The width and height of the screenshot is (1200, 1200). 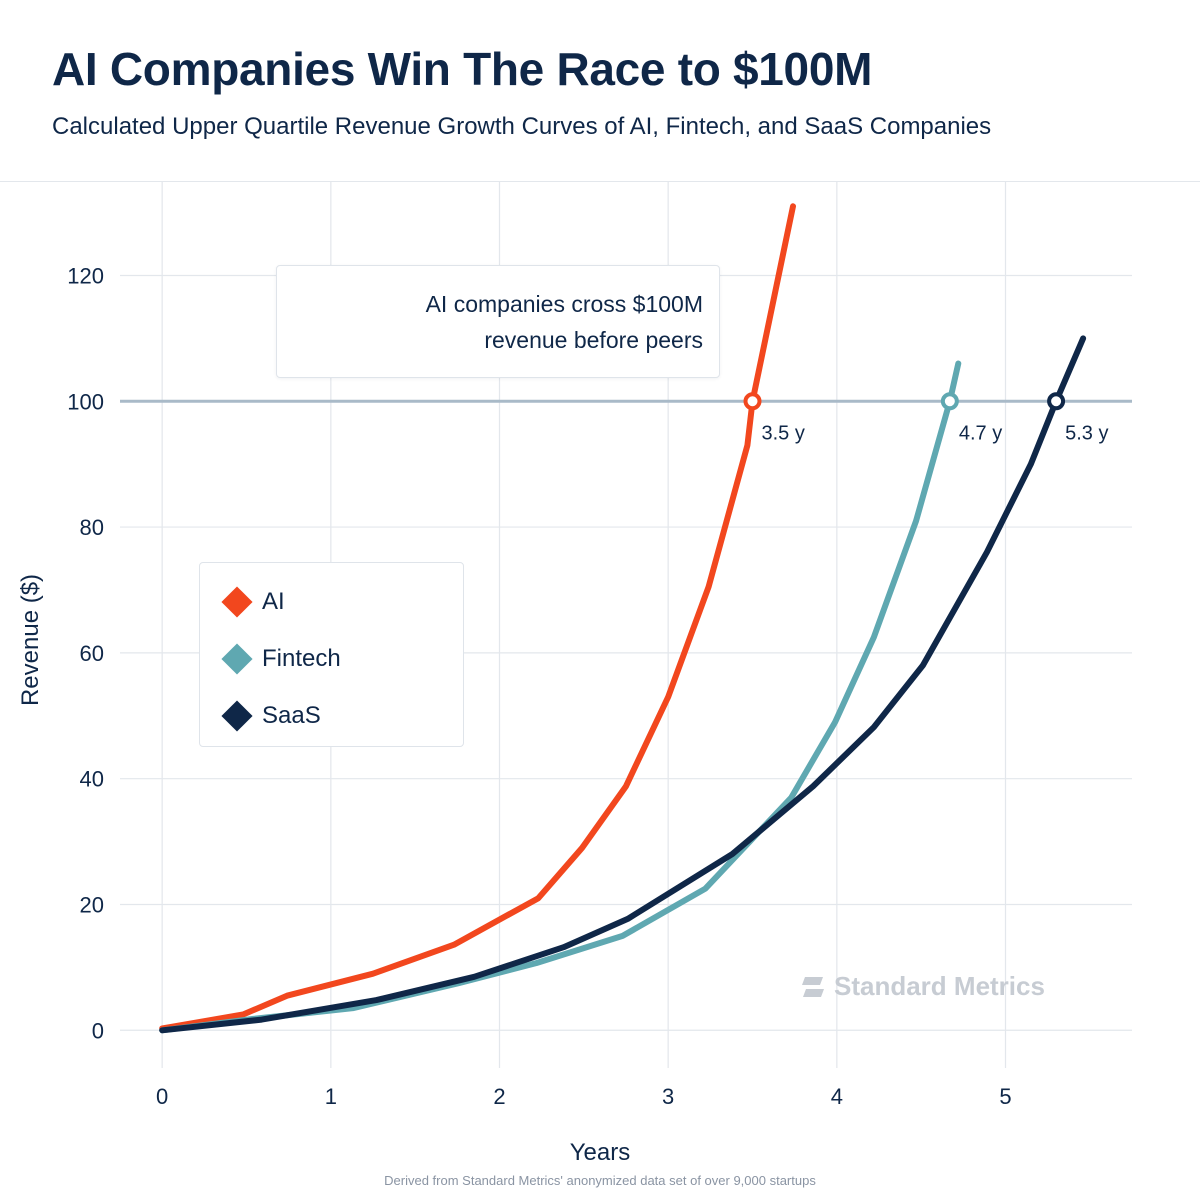 What do you see at coordinates (600, 181) in the screenshot?
I see `header-divider` at bounding box center [600, 181].